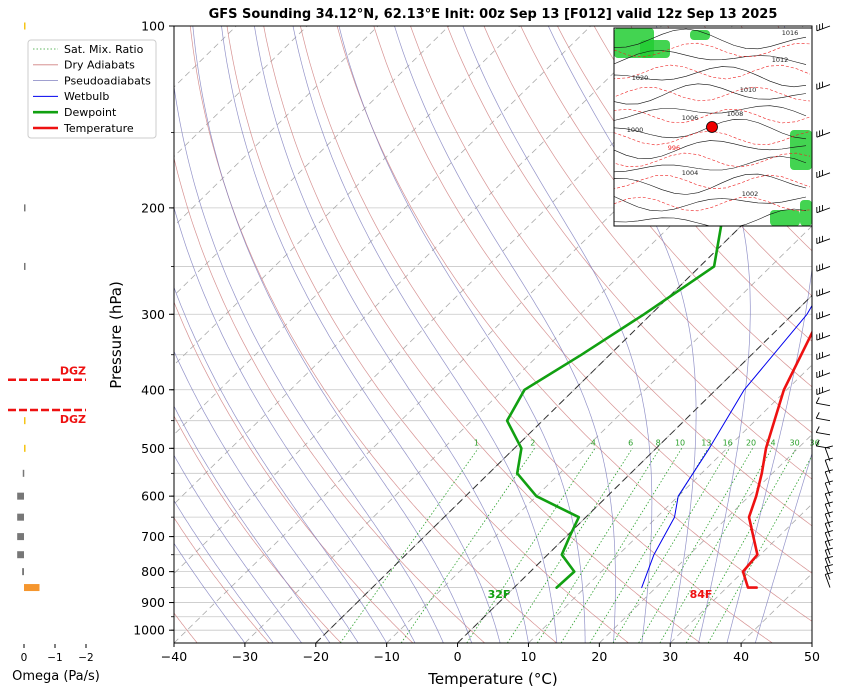 The height and width of the screenshot is (690, 852). What do you see at coordinates (56, 676) in the screenshot?
I see `omega-axis-label: Omega (Pa/s)` at bounding box center [56, 676].